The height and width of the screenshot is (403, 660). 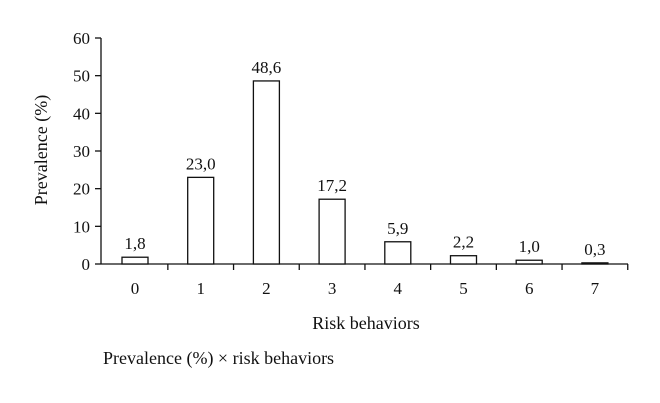 What do you see at coordinates (81, 189) in the screenshot?
I see `y-tick-label: 20` at bounding box center [81, 189].